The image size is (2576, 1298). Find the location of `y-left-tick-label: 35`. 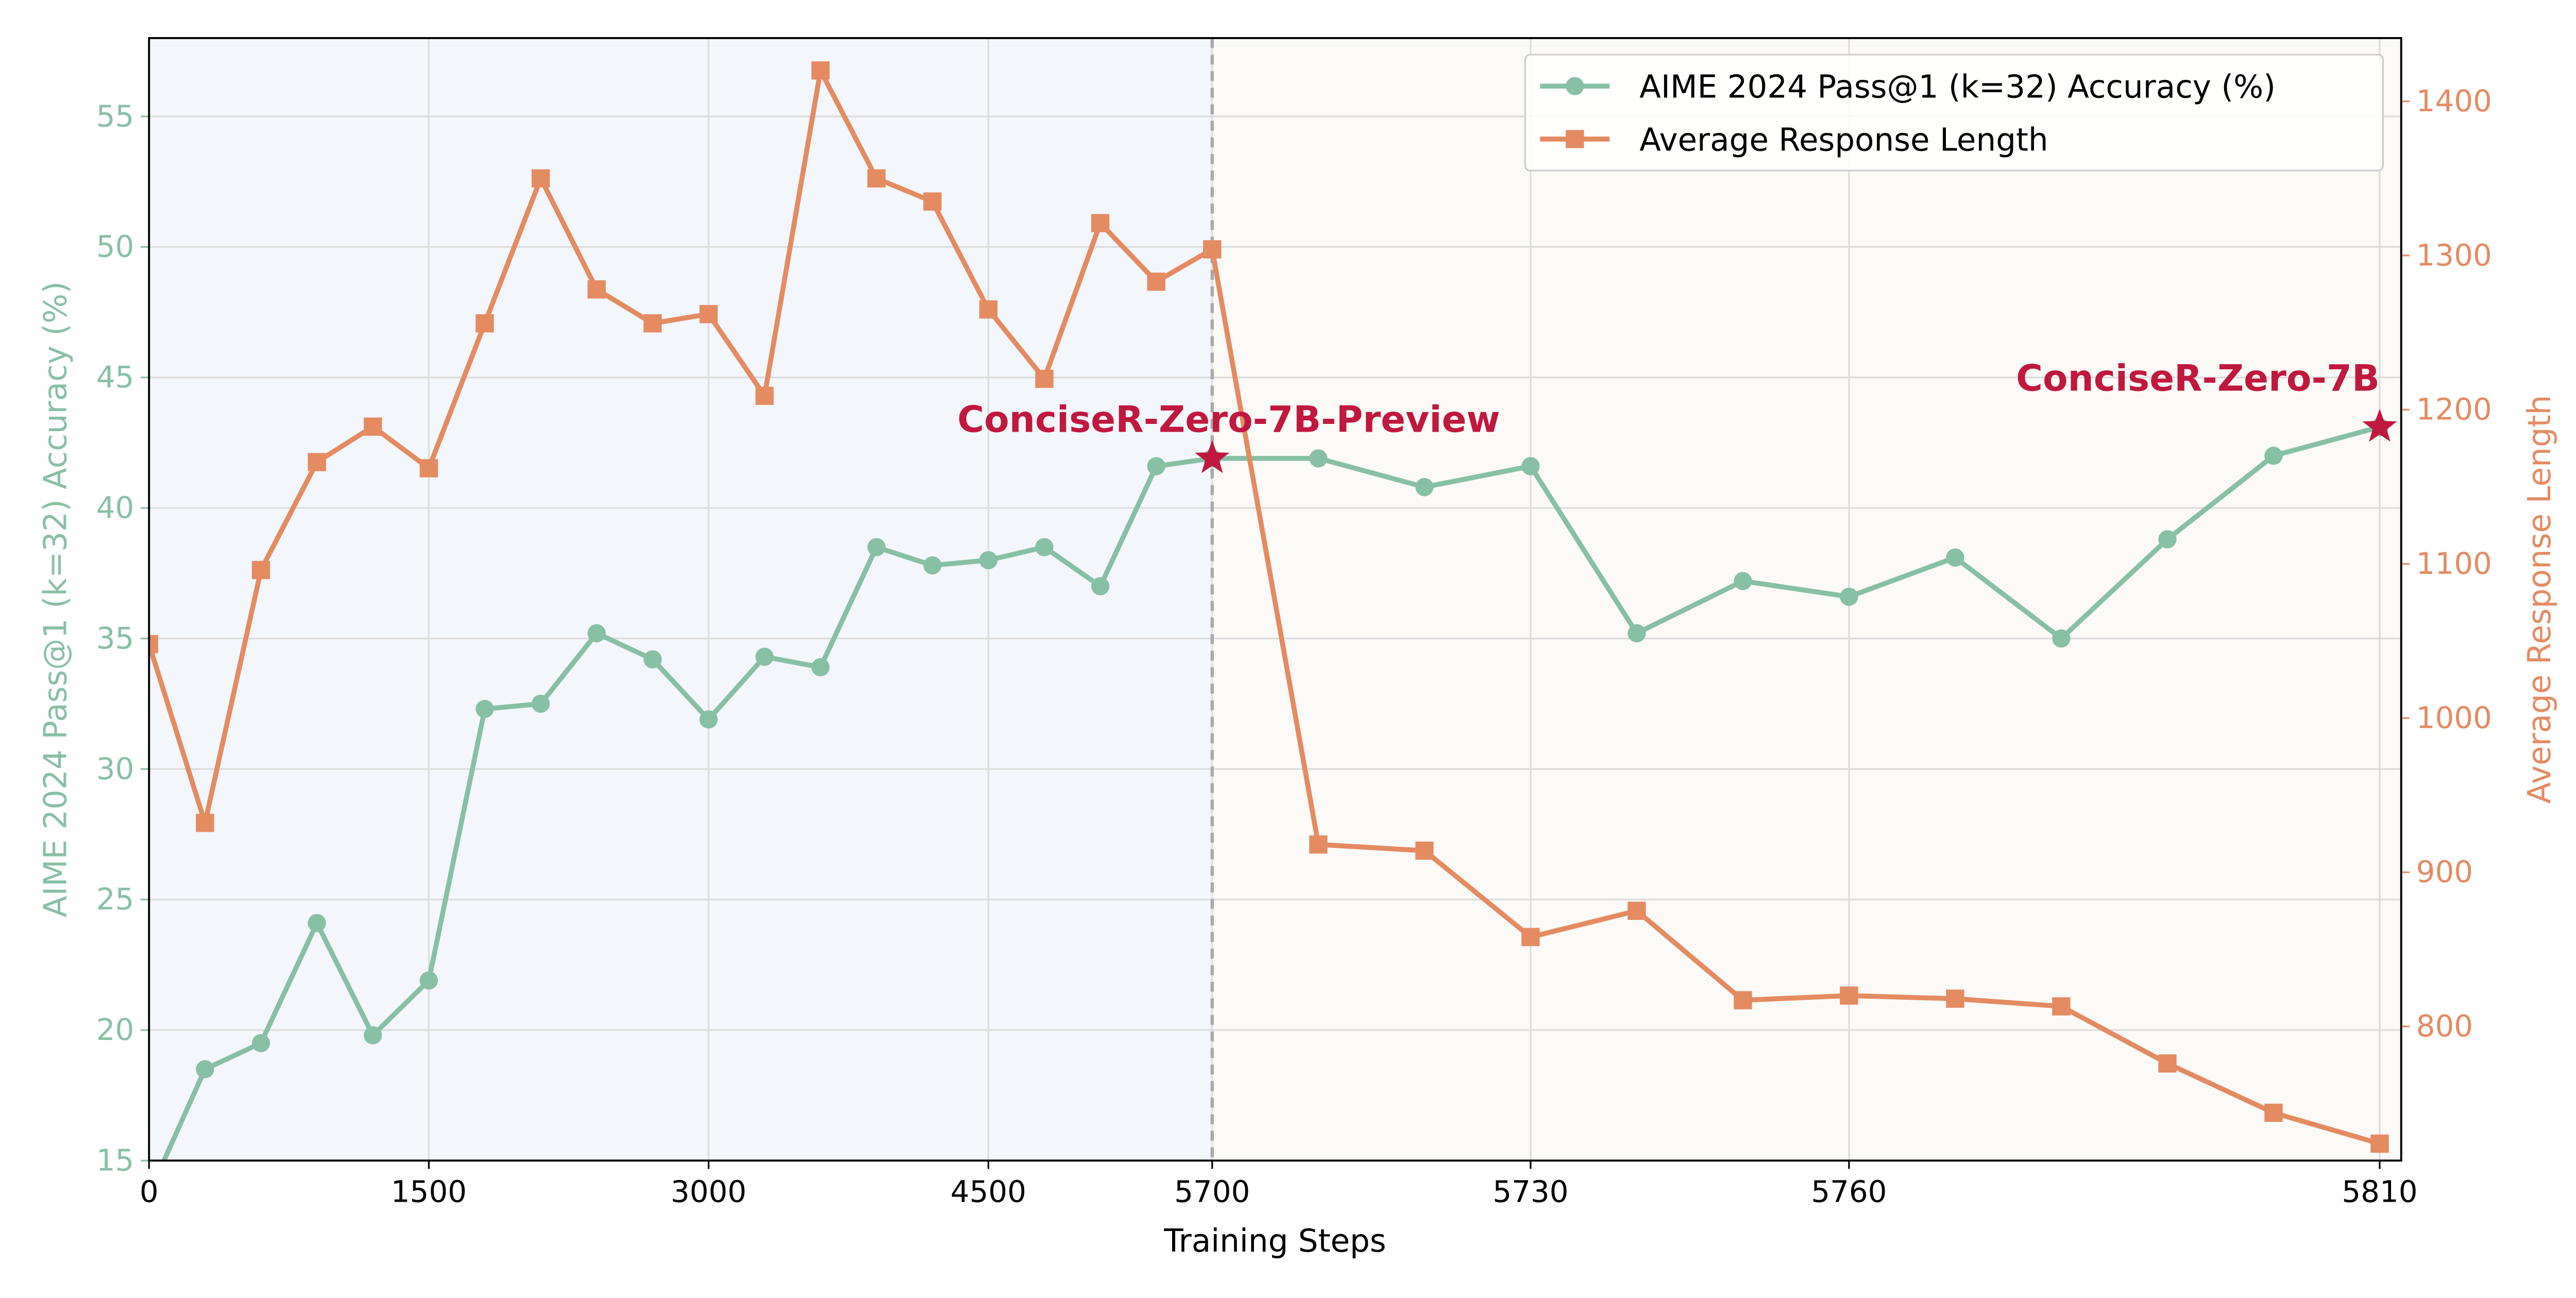

y-left-tick-label: 35 is located at coordinates (115, 638).